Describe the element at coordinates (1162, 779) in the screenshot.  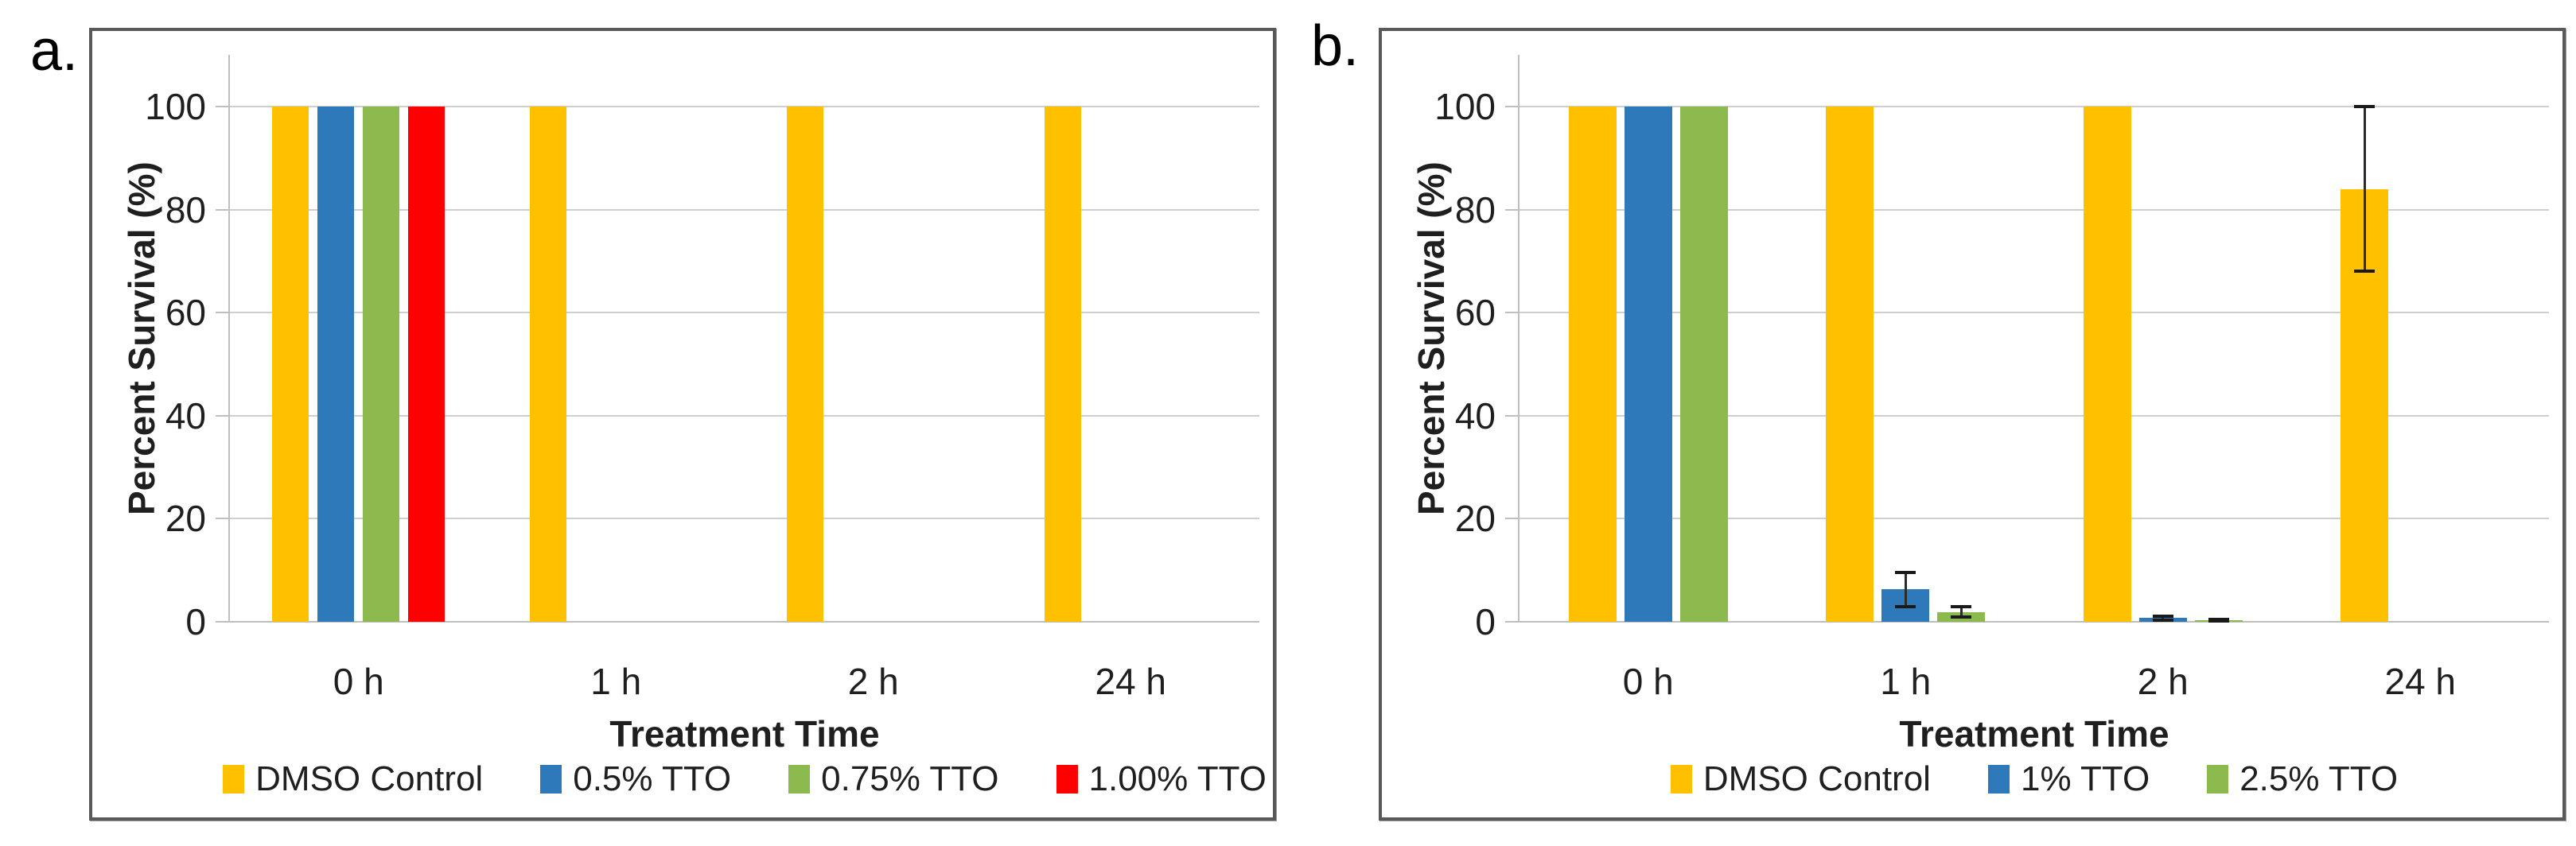
I see `legend-item-1-00-TTO: 1.00% TTO` at that location.